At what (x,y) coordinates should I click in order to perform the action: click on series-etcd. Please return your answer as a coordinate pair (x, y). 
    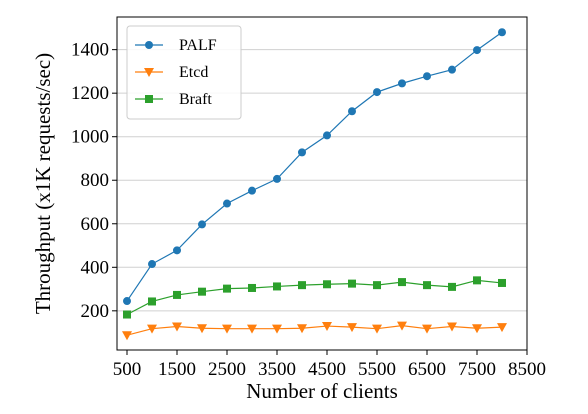
    Looking at the image, I should click on (314, 331).